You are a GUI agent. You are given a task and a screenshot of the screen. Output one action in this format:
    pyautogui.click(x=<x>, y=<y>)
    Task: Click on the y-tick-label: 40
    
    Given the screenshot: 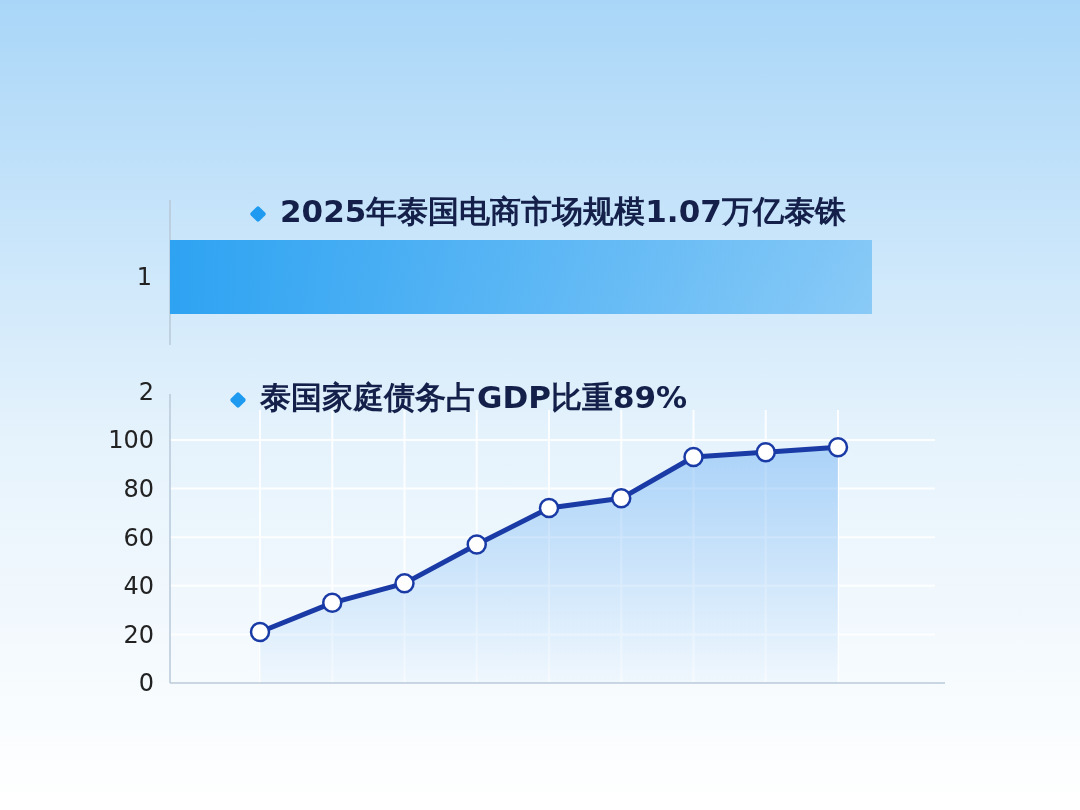 What is the action you would take?
    pyautogui.click(x=138, y=586)
    